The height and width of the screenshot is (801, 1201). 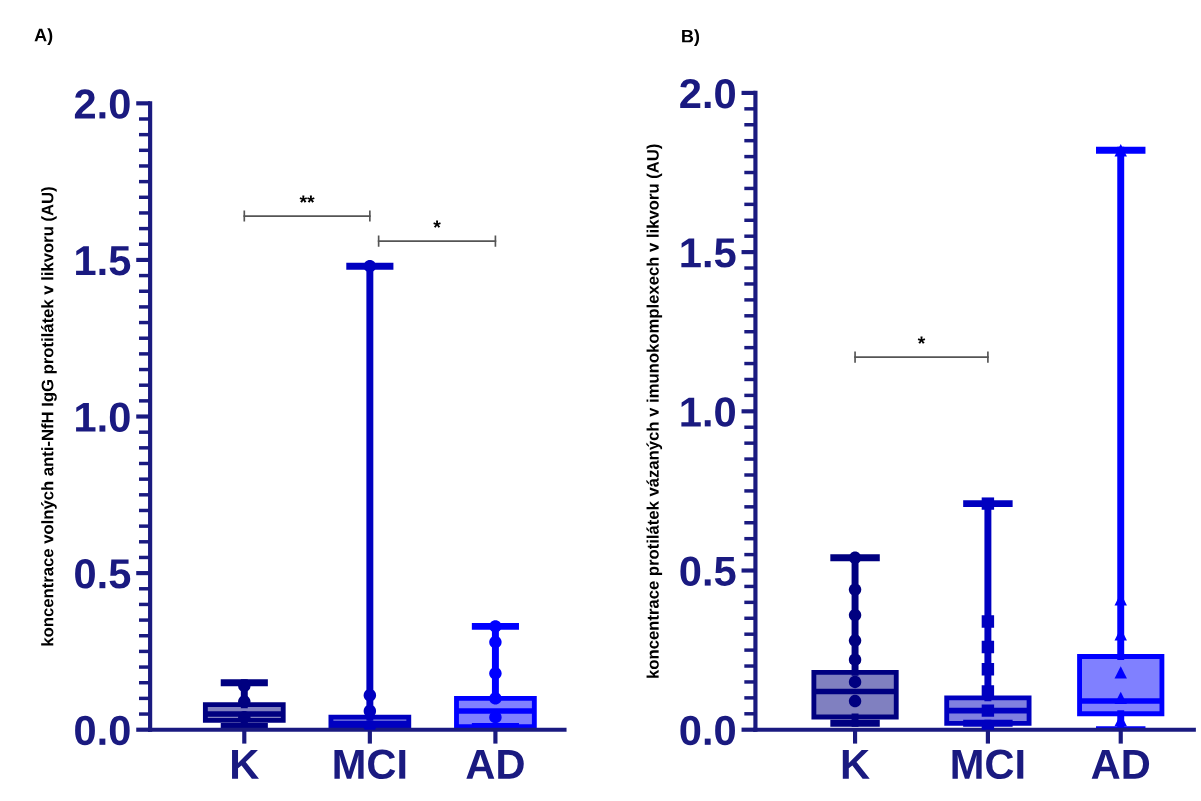 I want to click on y-axis-title: koncentrace protilátek vázaných v imunokomplexech v likvoru (AU), so click(x=654, y=411).